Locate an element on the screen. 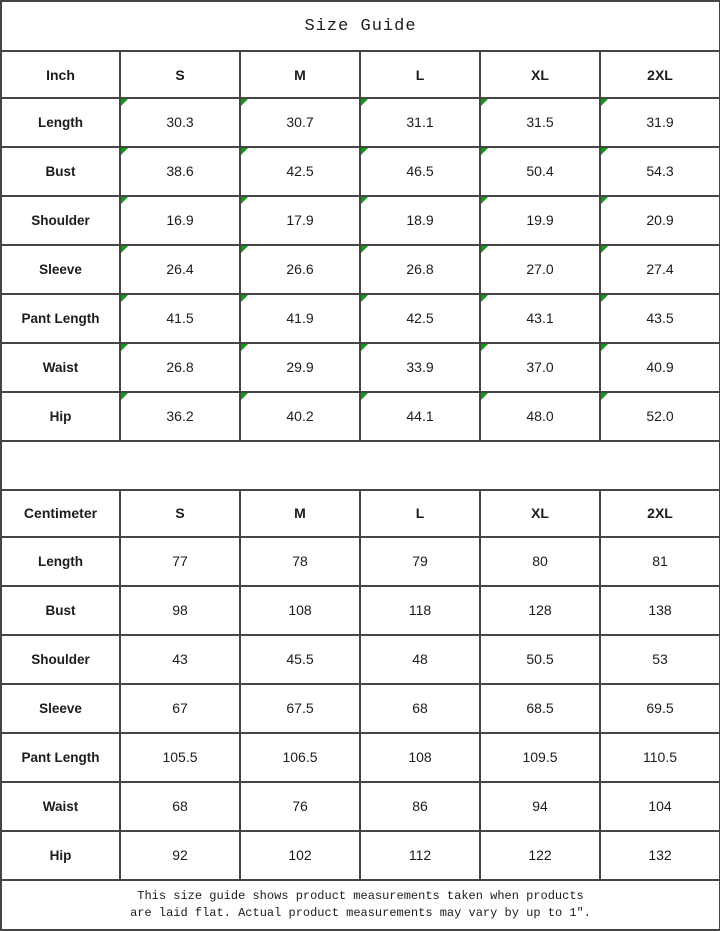 The height and width of the screenshot is (931, 720). table-row: Pant Length 105.5 106.5 108 109.5 110.5 is located at coordinates (360, 757).